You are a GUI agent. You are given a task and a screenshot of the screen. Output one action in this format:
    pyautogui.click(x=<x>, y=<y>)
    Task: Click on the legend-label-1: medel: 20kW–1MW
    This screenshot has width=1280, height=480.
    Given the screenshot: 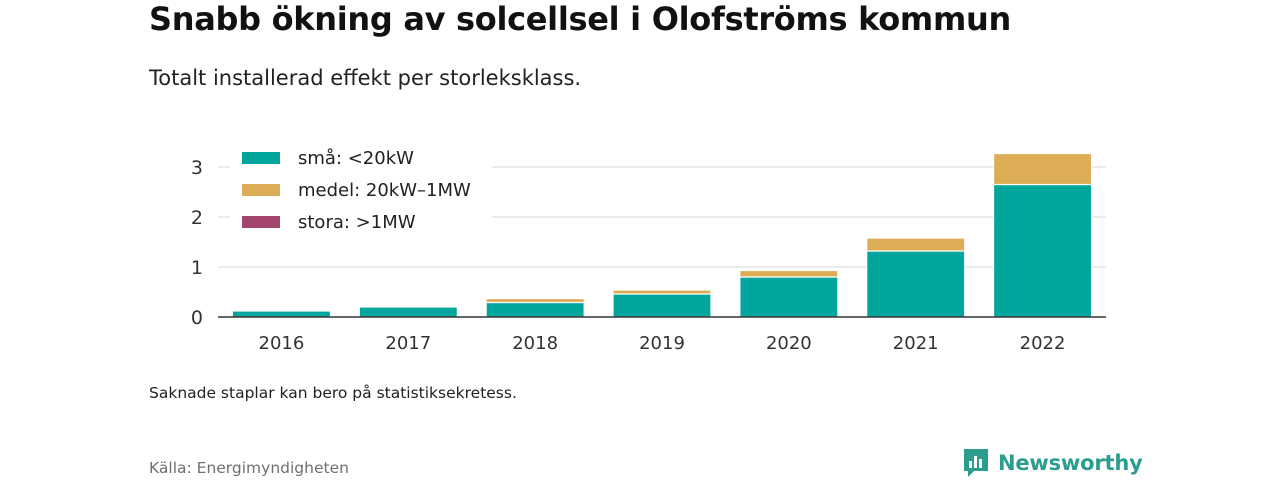 What is the action you would take?
    pyautogui.click(x=384, y=190)
    